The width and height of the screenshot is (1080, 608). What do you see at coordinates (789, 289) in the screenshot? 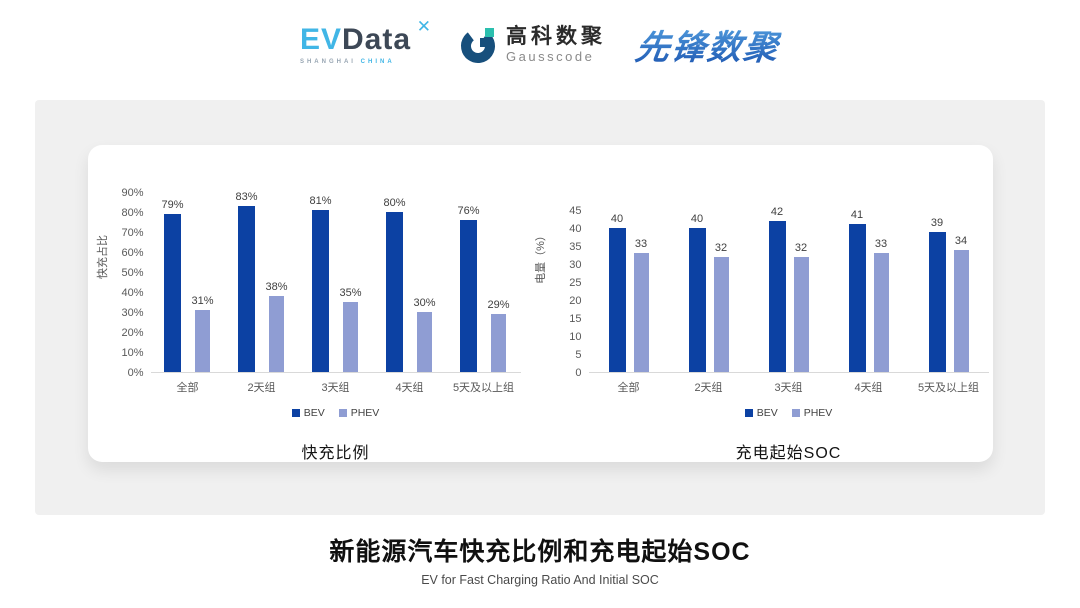
I see `bar-group: 42 32` at bounding box center [789, 289].